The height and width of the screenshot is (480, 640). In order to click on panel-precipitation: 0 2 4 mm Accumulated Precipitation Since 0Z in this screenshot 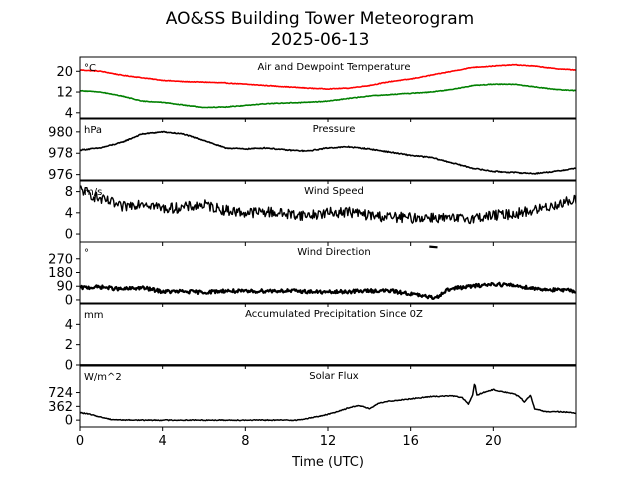, I will do `click(321, 338)`.